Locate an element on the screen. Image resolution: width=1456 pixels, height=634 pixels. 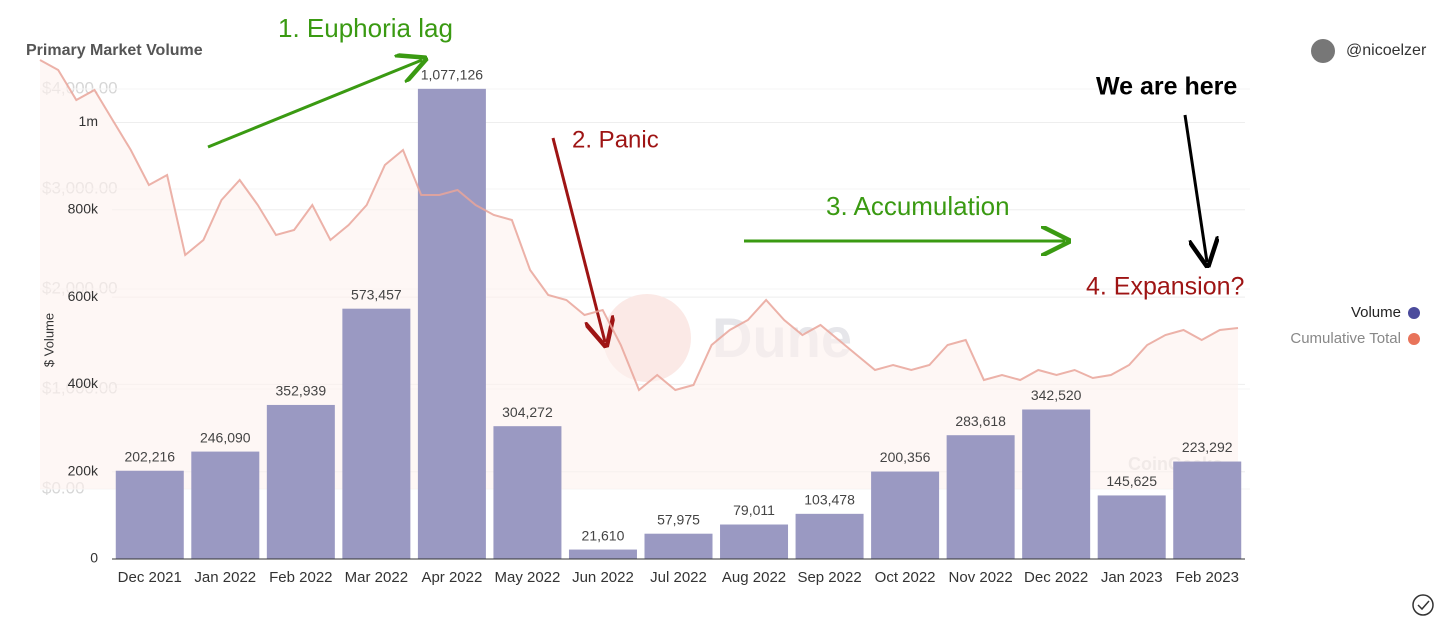
data-label: 304,272 is located at coordinates (527, 412).